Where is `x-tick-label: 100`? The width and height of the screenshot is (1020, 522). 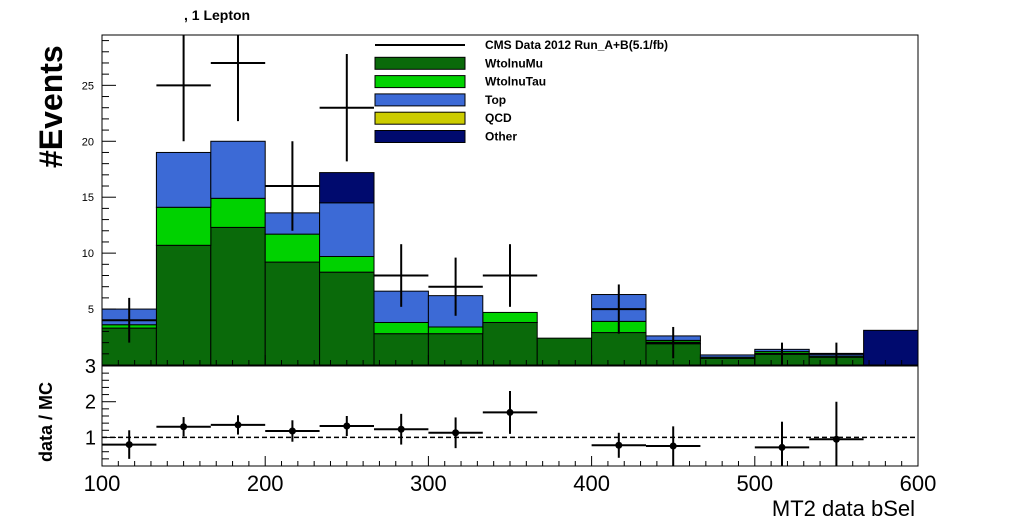 x-tick-label: 100 is located at coordinates (102, 483).